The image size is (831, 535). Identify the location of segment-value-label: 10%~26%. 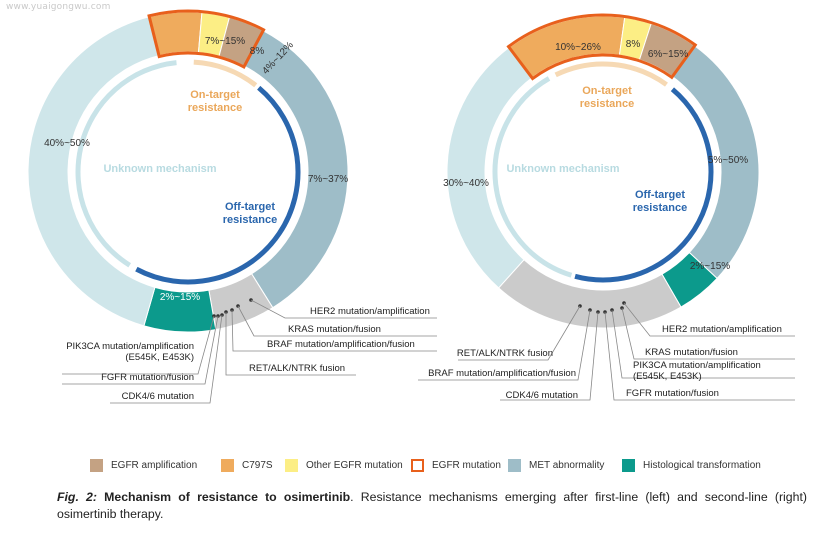
(578, 47).